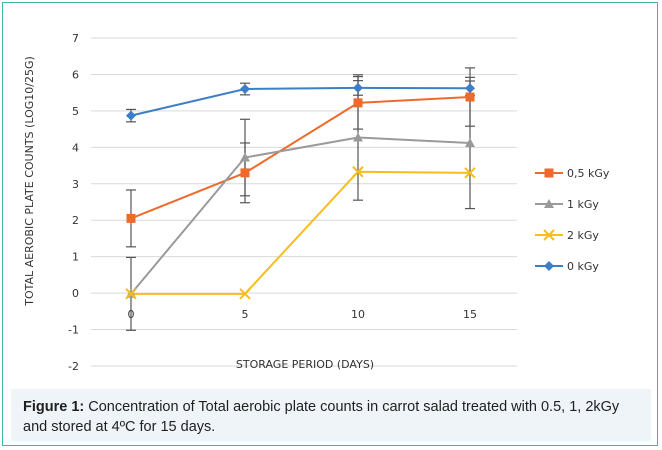 Image resolution: width=662 pixels, height=450 pixels. I want to click on x-tick-label: 5, so click(245, 314).